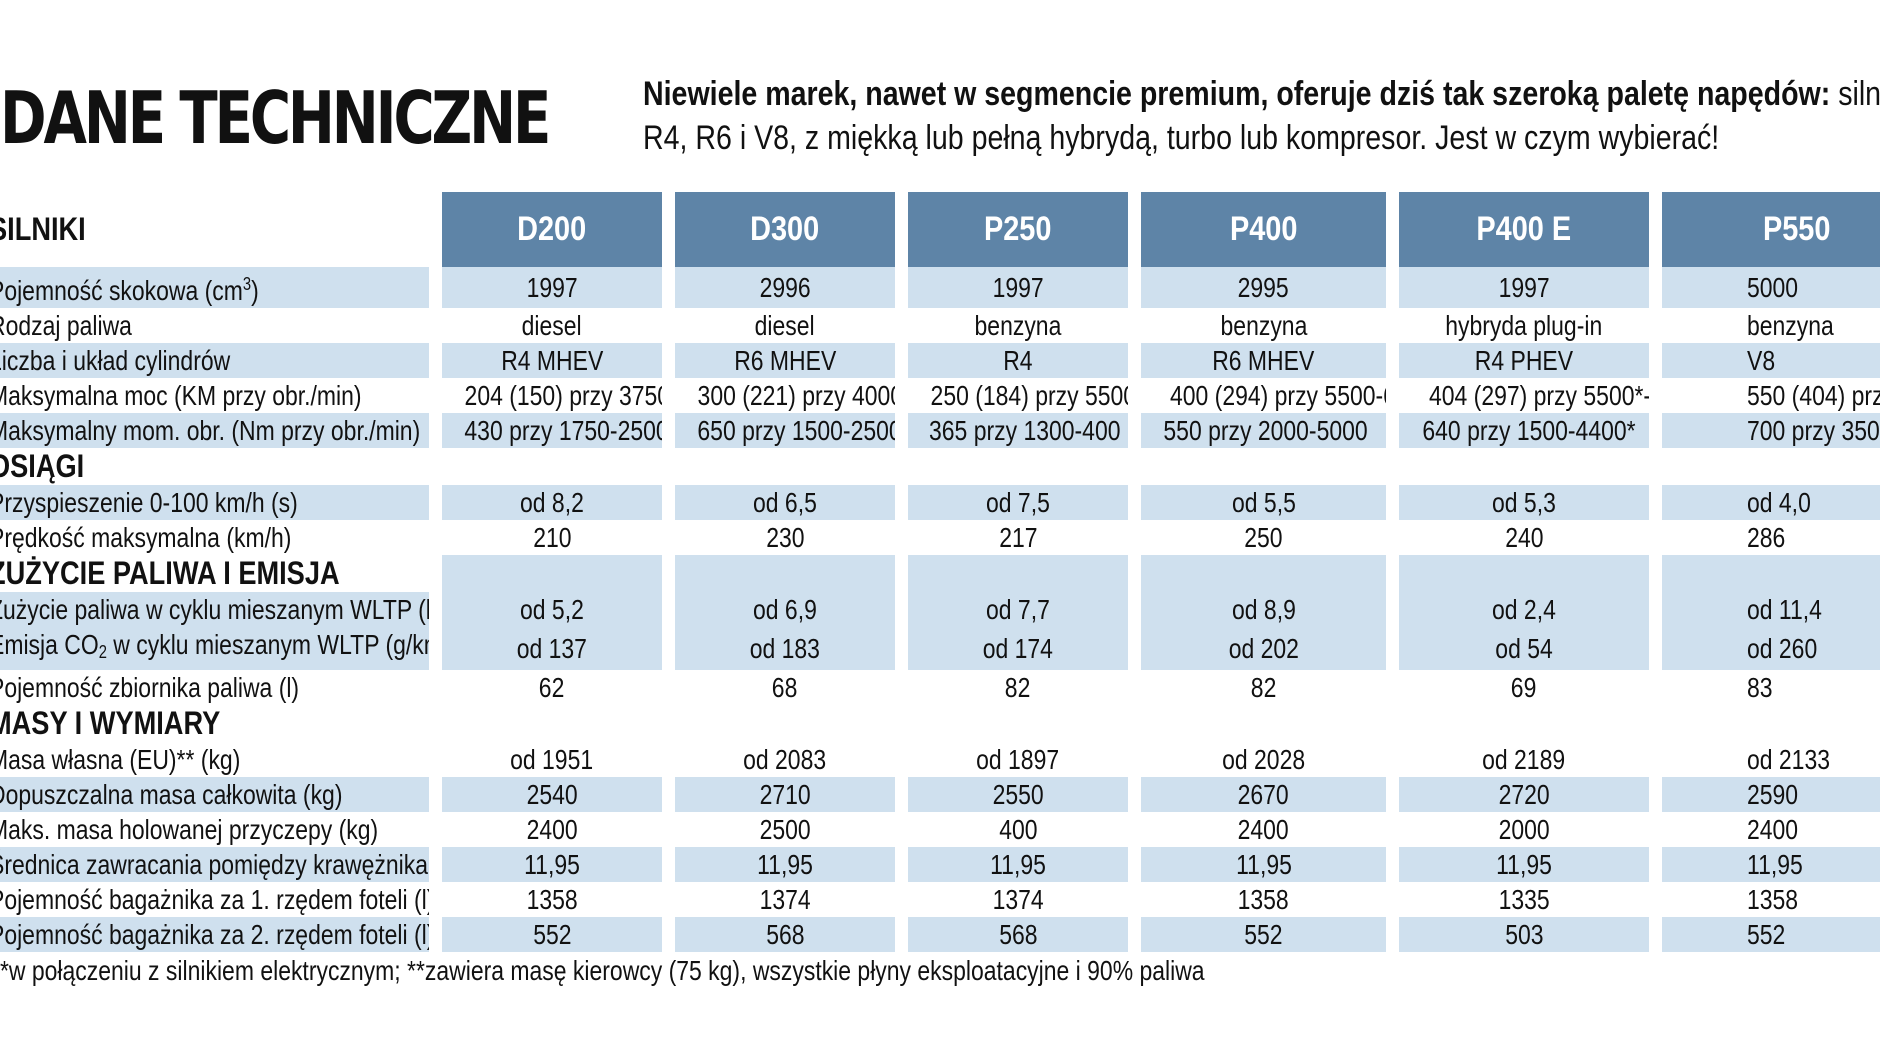 This screenshot has height=1060, width=1880. Describe the element at coordinates (1773, 899) in the screenshot. I see `value-cell: 1358` at that location.